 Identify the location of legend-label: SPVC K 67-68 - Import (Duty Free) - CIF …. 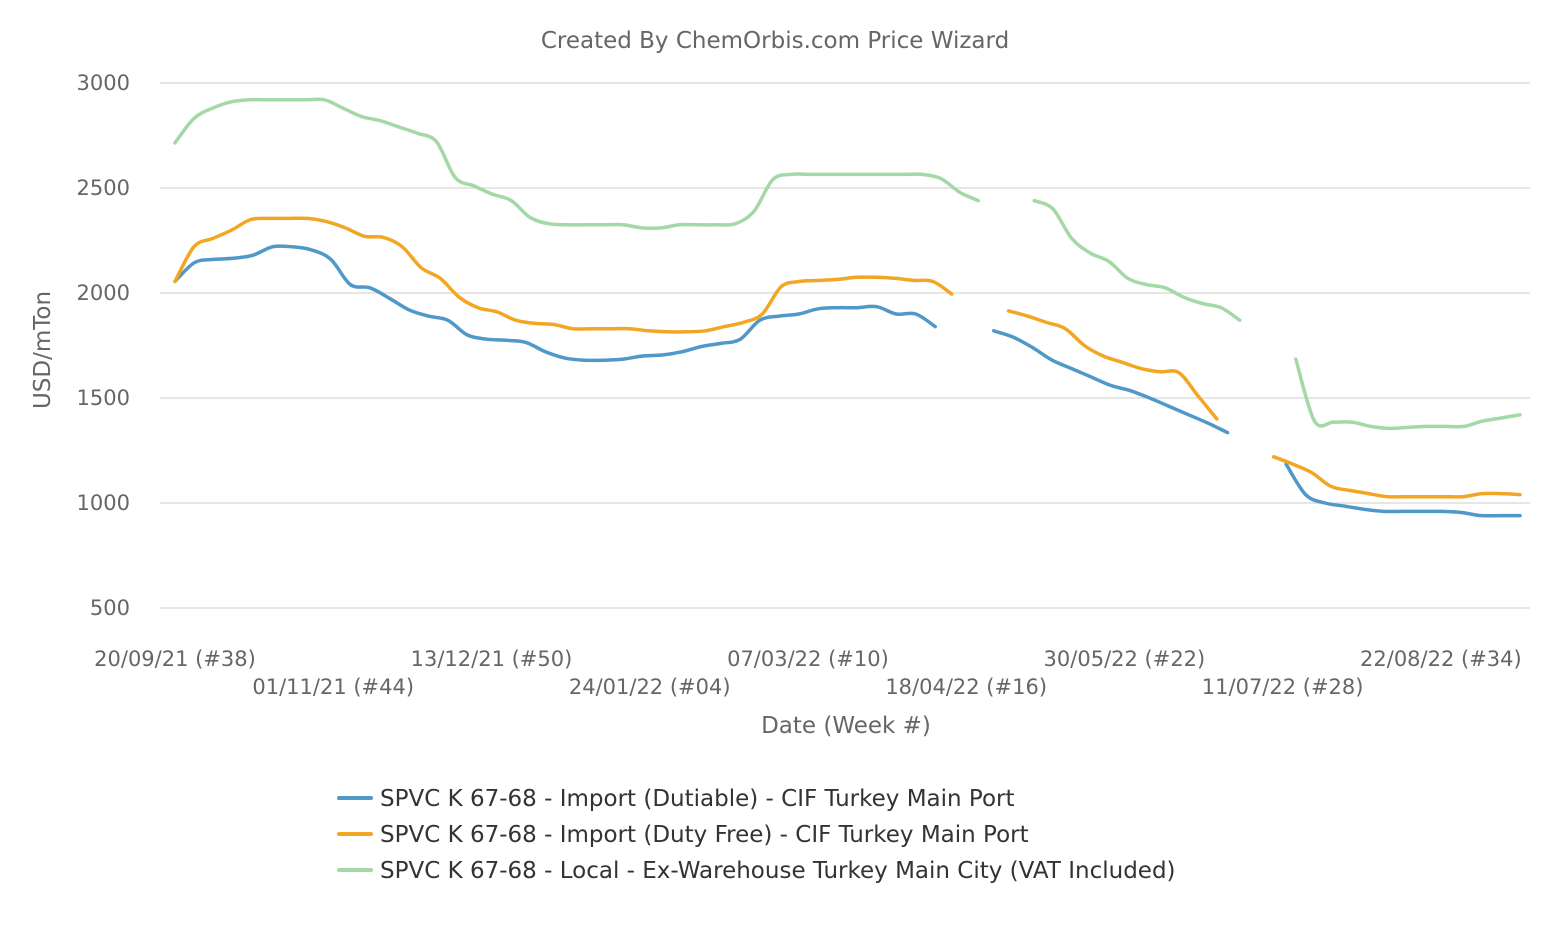
(704, 835).